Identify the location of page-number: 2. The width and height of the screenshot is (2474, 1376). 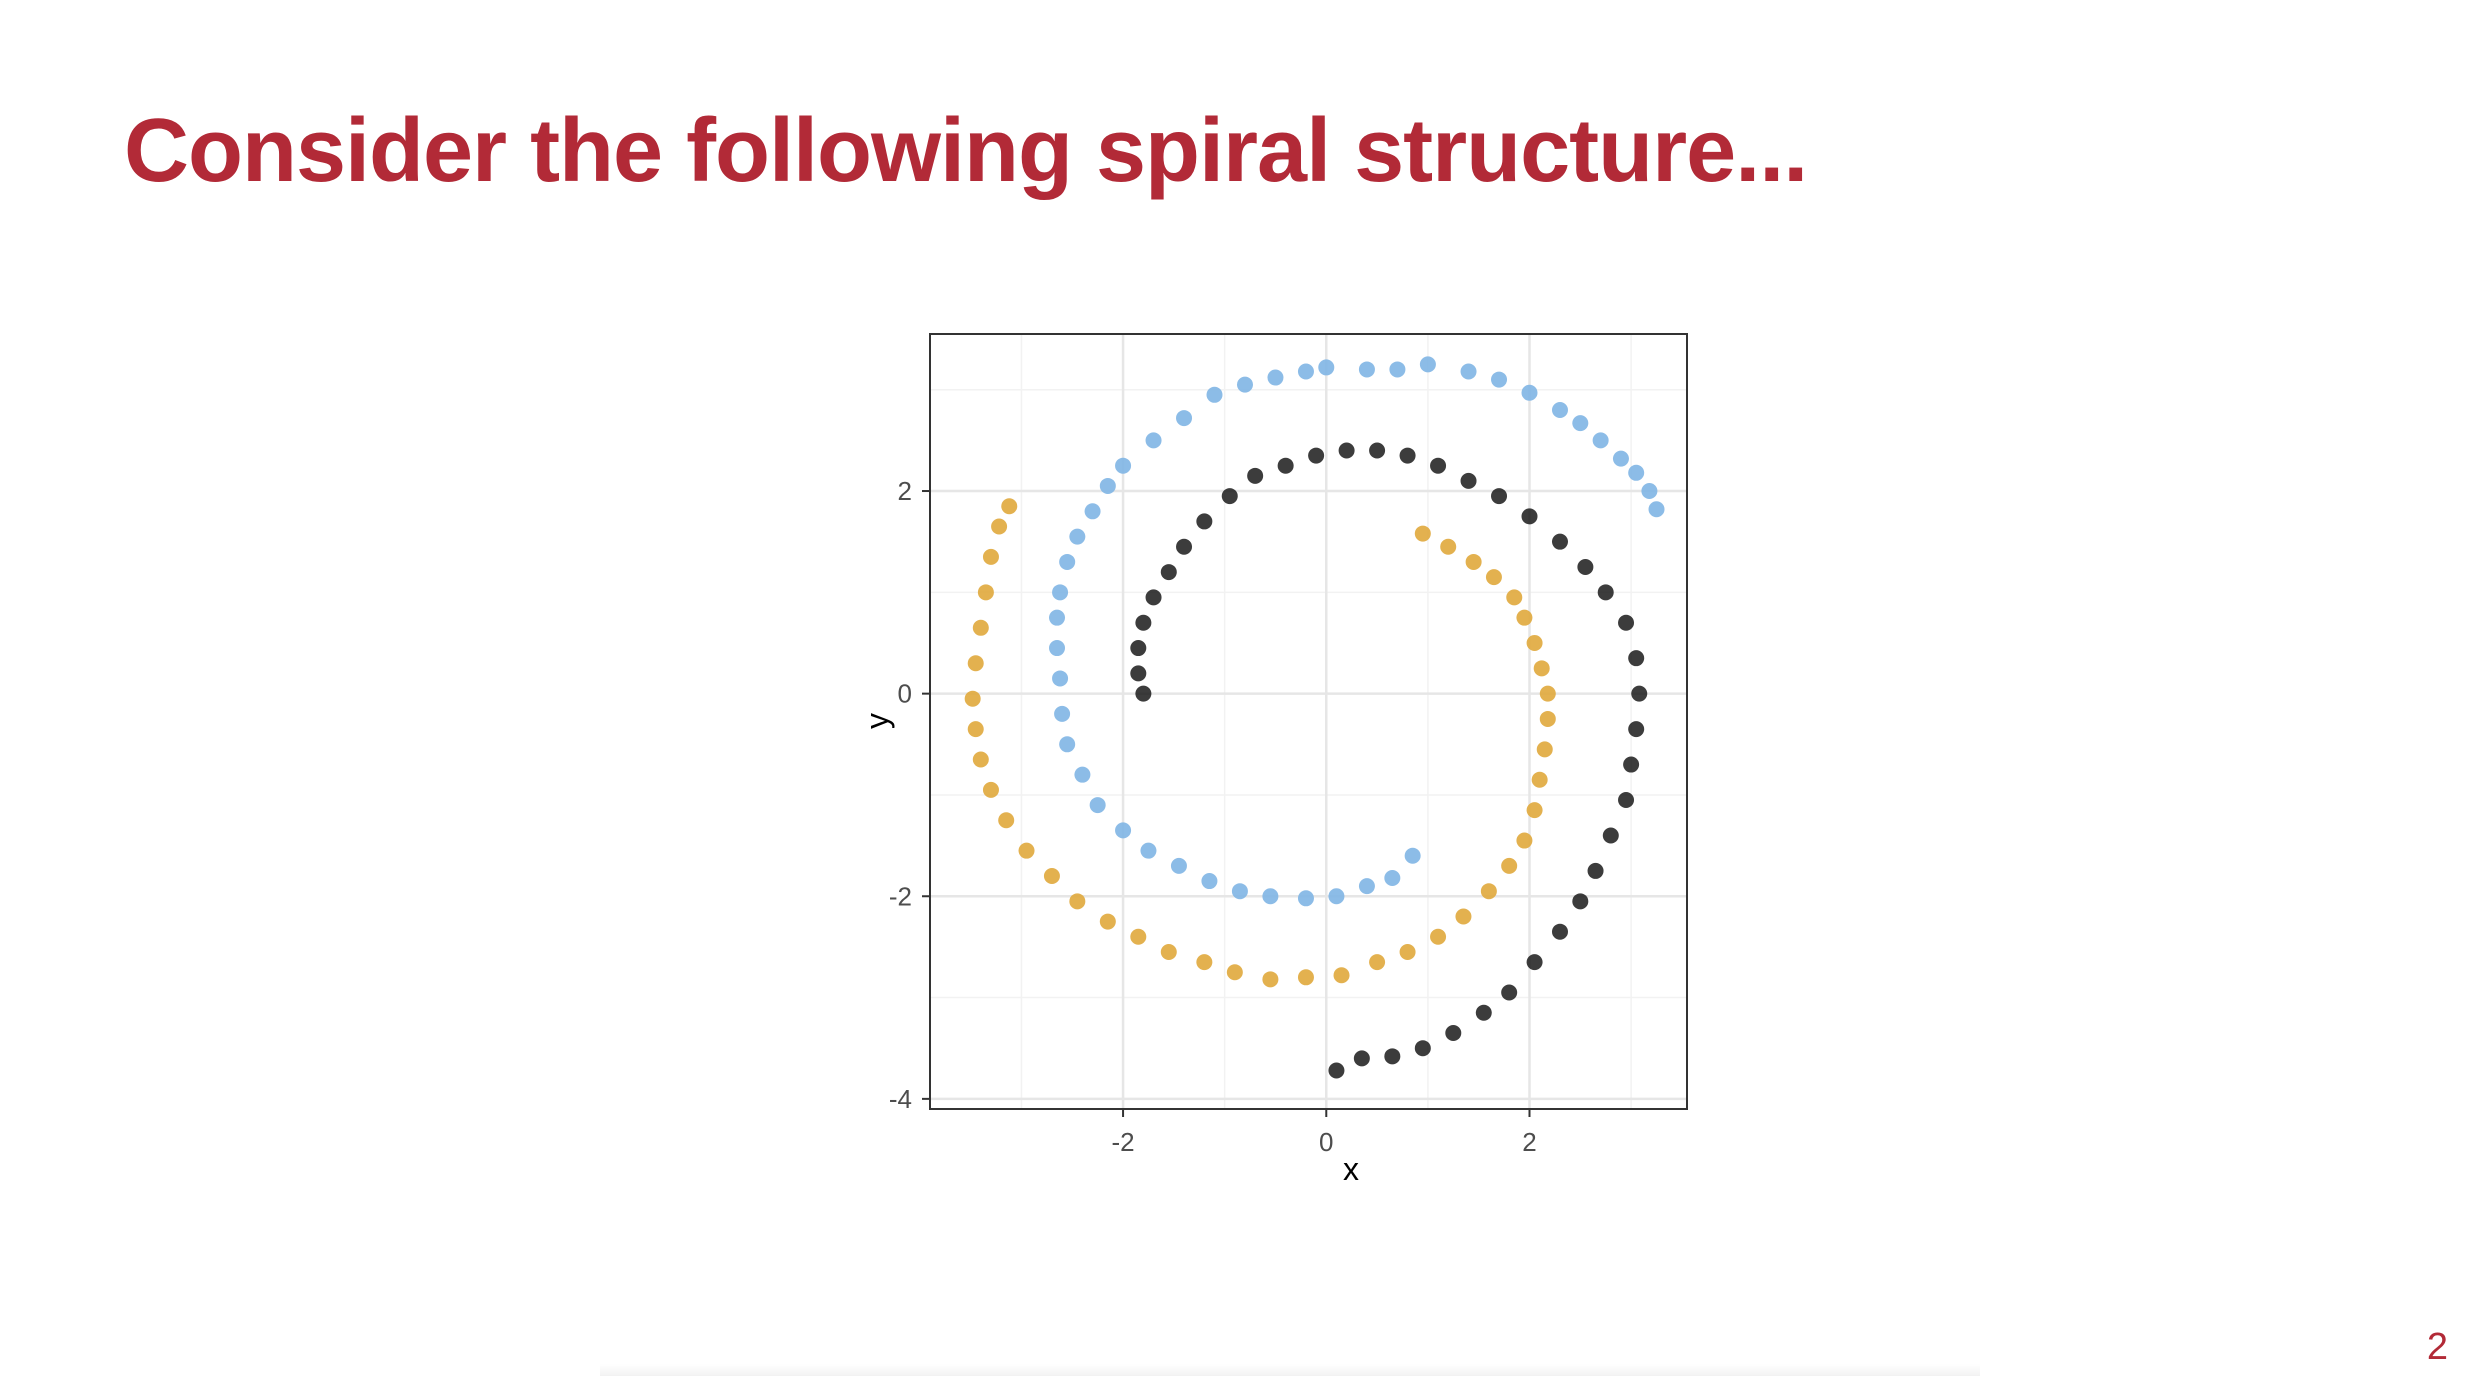
(2437, 1347).